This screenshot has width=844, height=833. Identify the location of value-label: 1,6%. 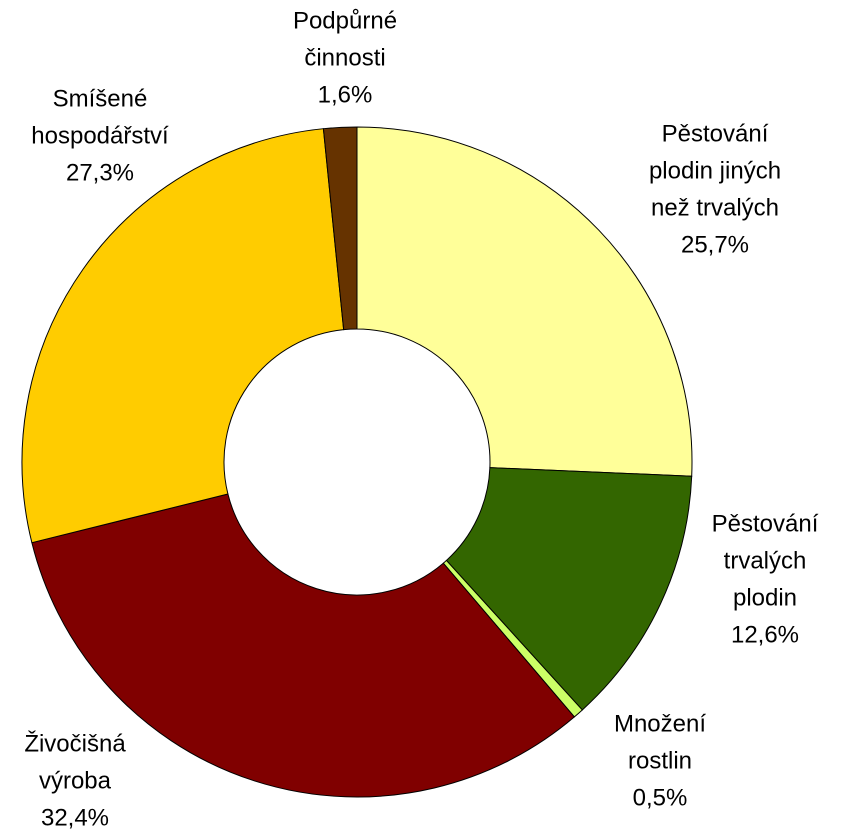
(345, 94).